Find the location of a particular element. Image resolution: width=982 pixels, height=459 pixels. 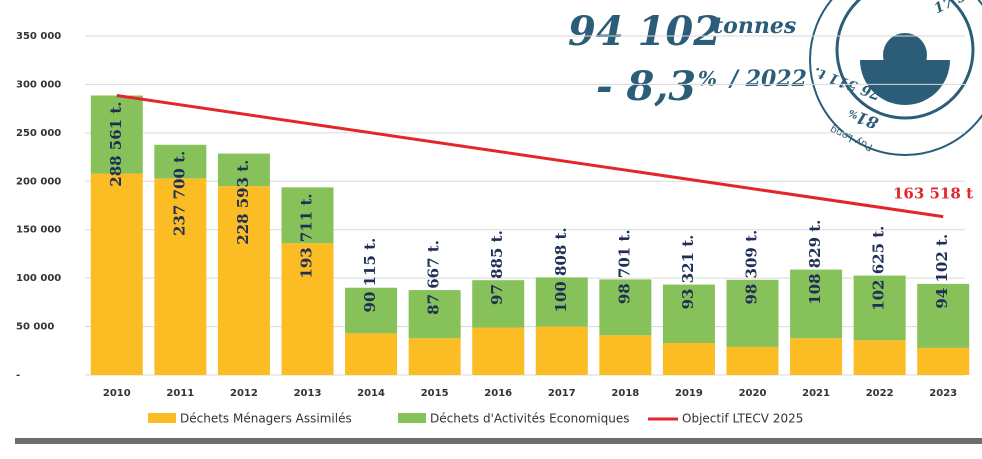

headline-unit: tonnes is located at coordinates (754, 26).